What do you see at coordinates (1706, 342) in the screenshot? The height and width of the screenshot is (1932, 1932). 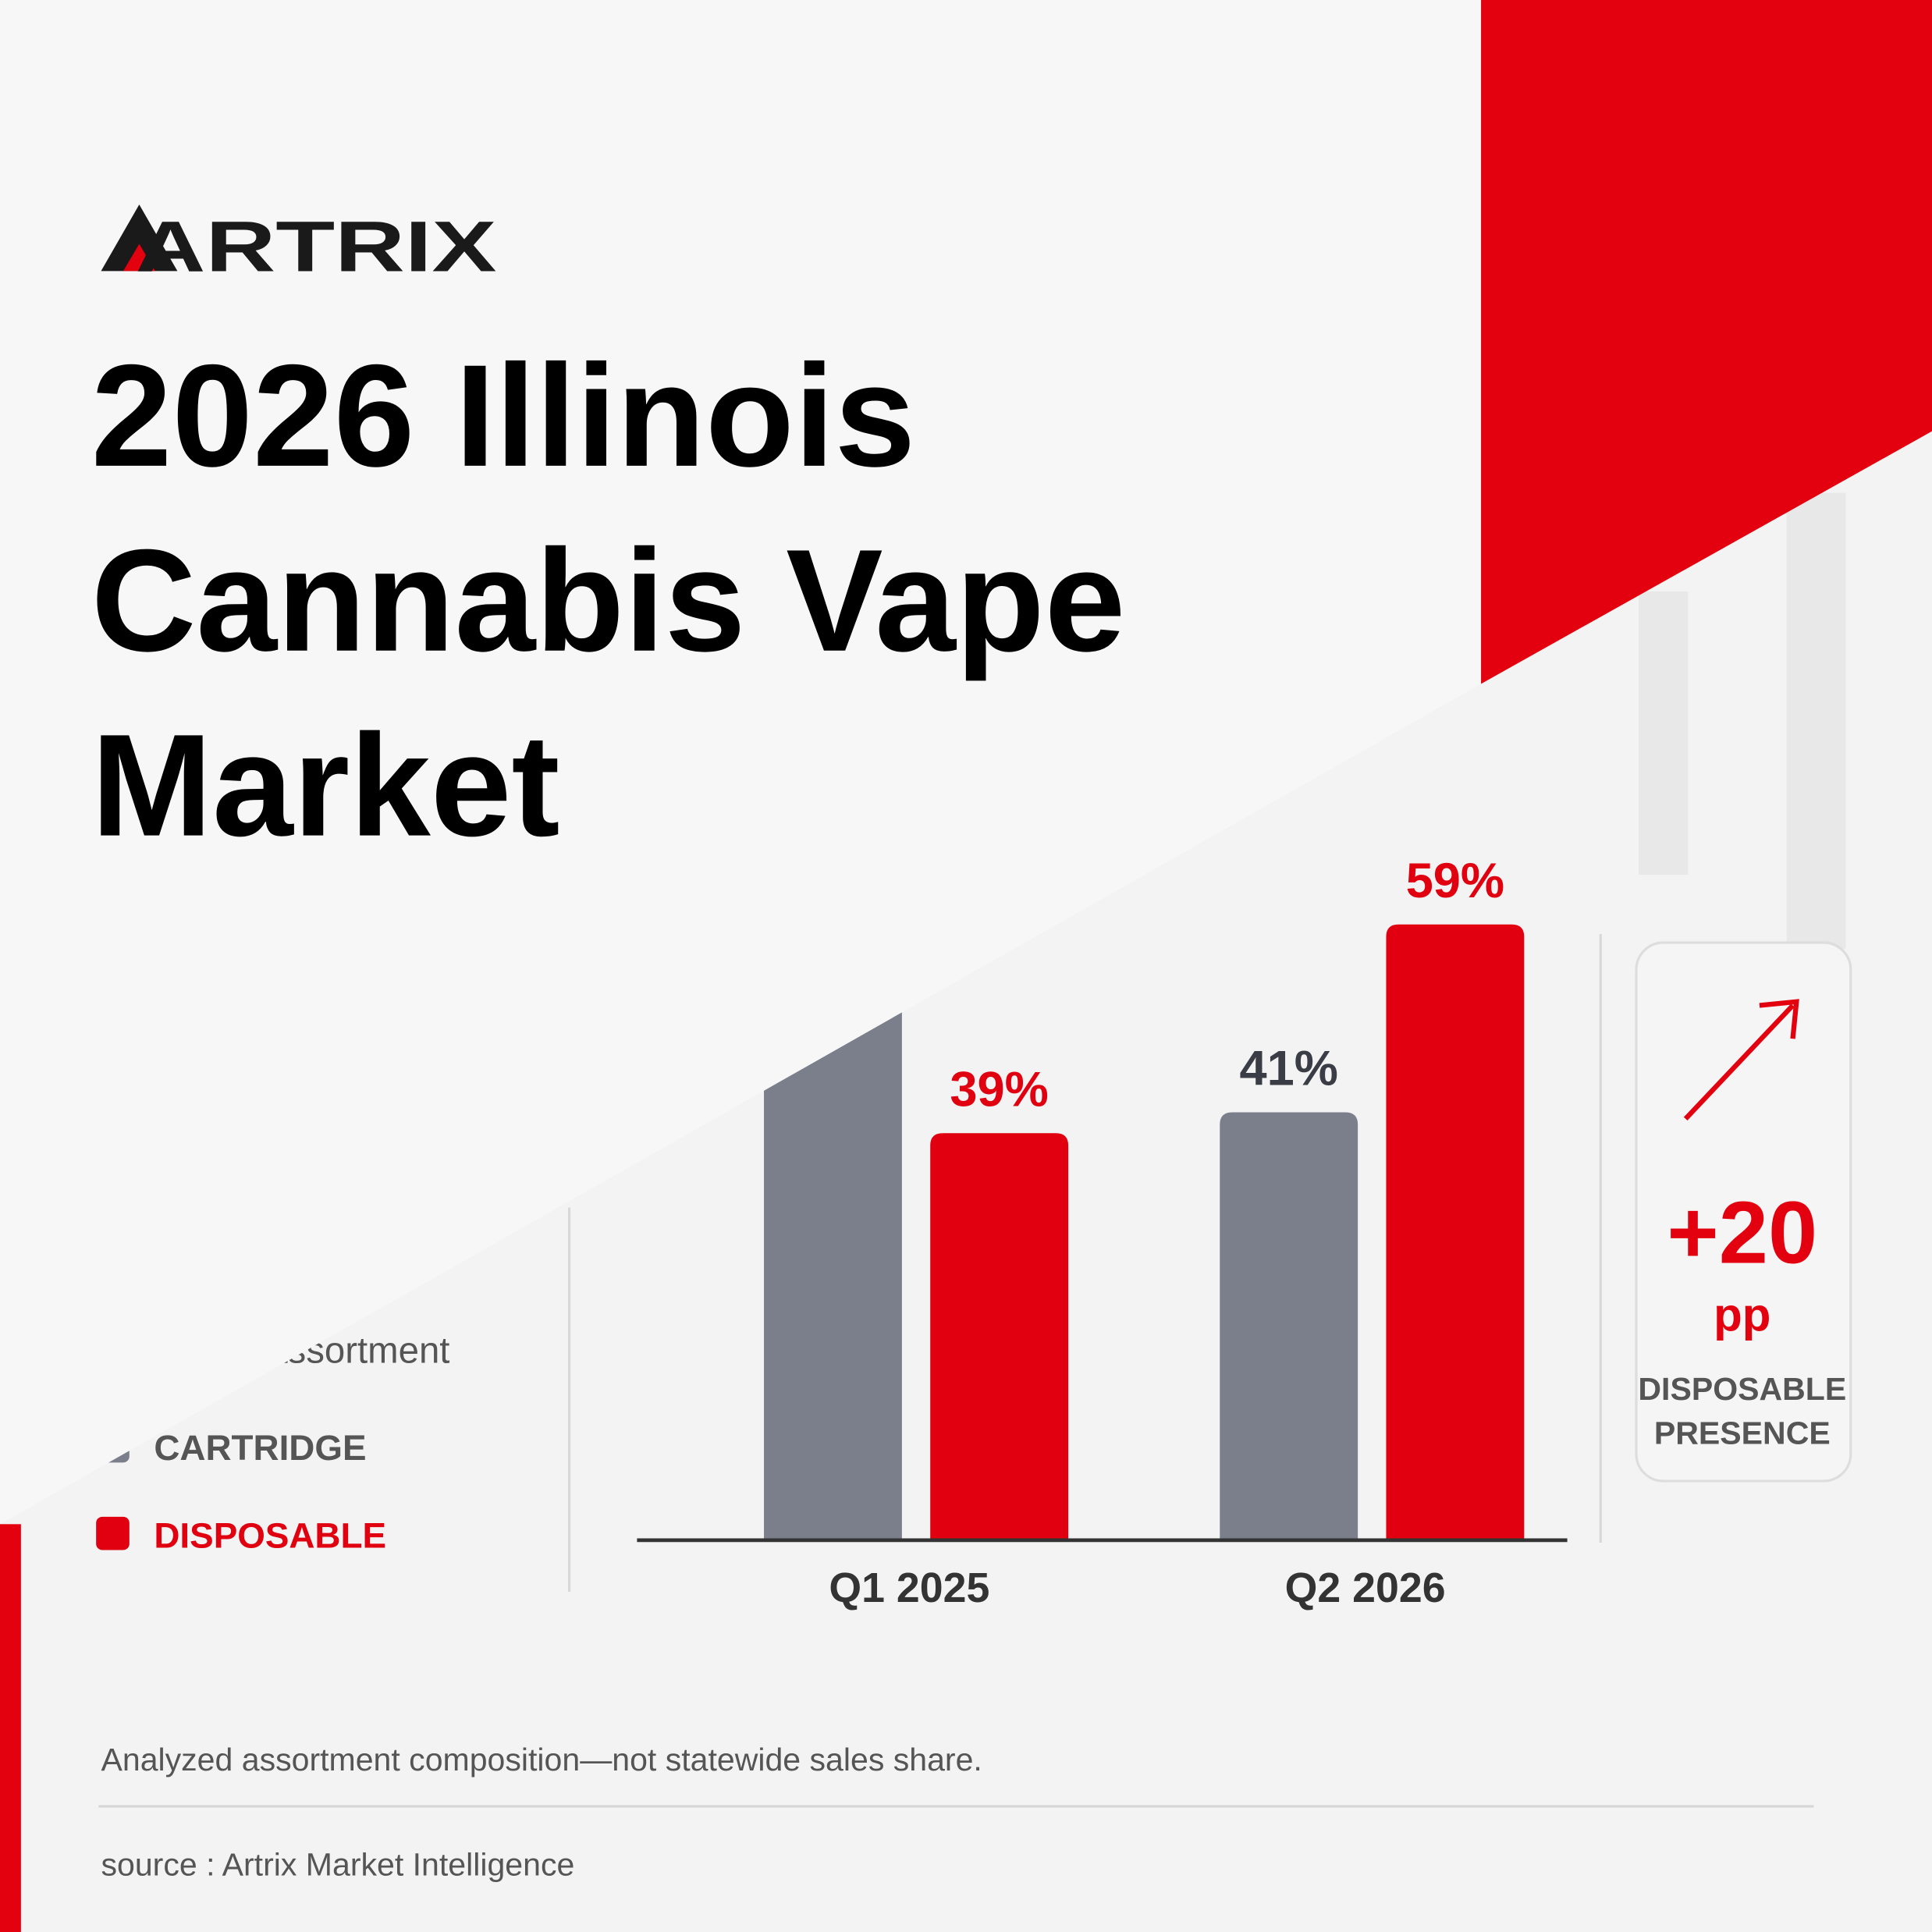 I see `red-corner` at bounding box center [1706, 342].